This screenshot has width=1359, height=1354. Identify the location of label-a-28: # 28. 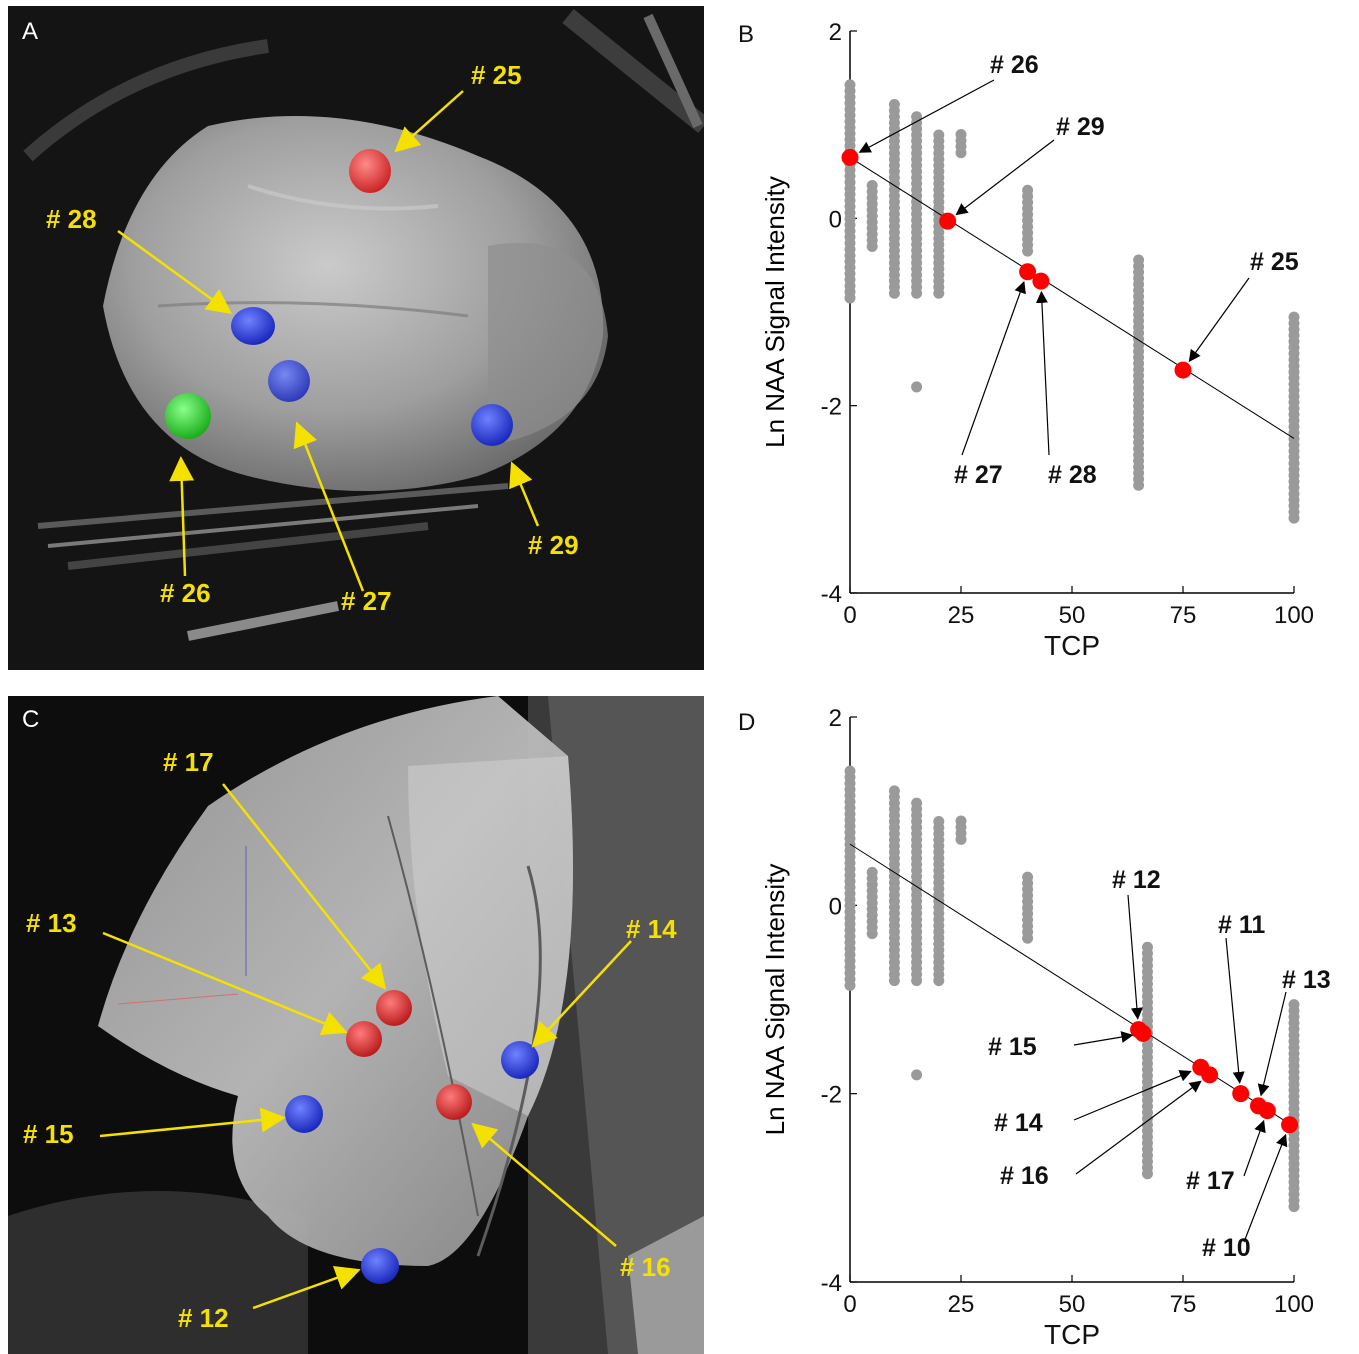
(71, 219).